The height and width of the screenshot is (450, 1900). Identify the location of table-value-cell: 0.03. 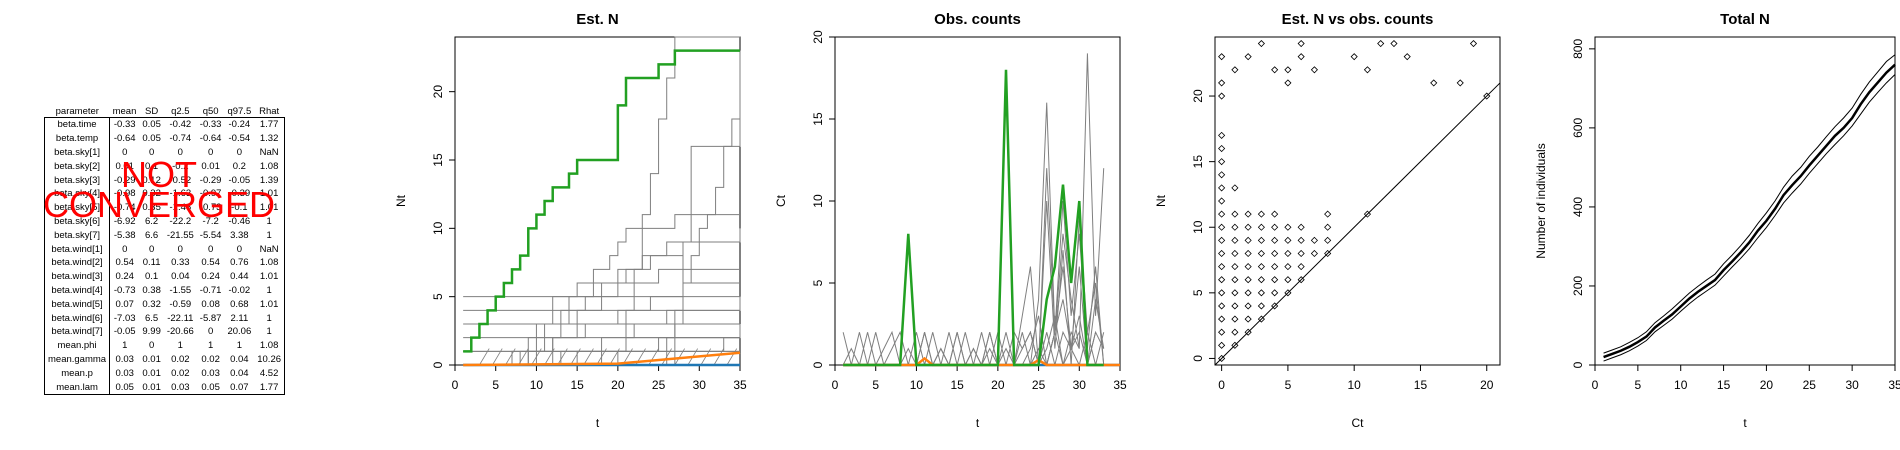
(180, 387).